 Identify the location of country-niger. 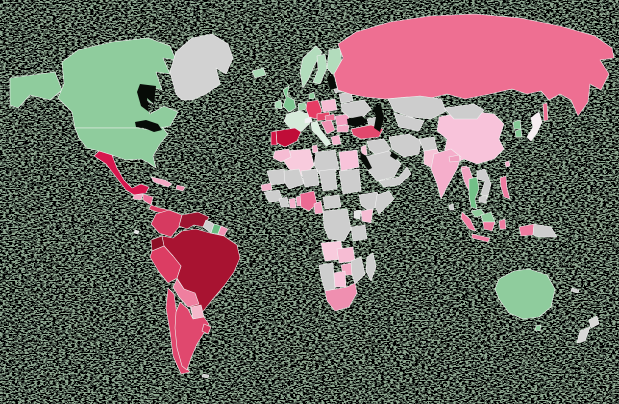
(310, 178).